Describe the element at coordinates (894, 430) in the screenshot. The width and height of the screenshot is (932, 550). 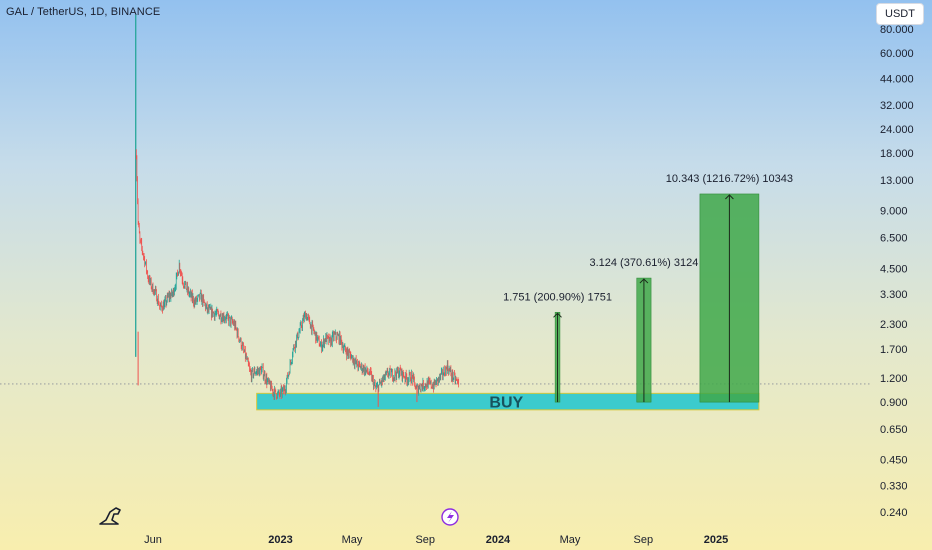
I see `y-tick-label: 0.650` at that location.